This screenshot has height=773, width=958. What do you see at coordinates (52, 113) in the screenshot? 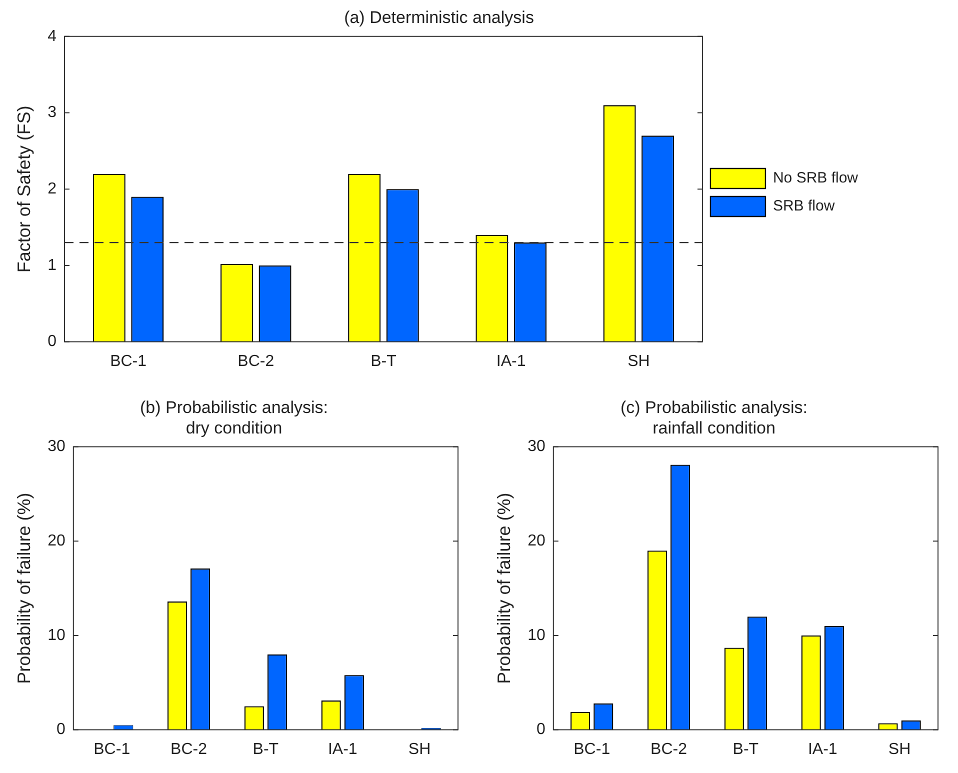
I see `y-tick-label: 3` at bounding box center [52, 113].